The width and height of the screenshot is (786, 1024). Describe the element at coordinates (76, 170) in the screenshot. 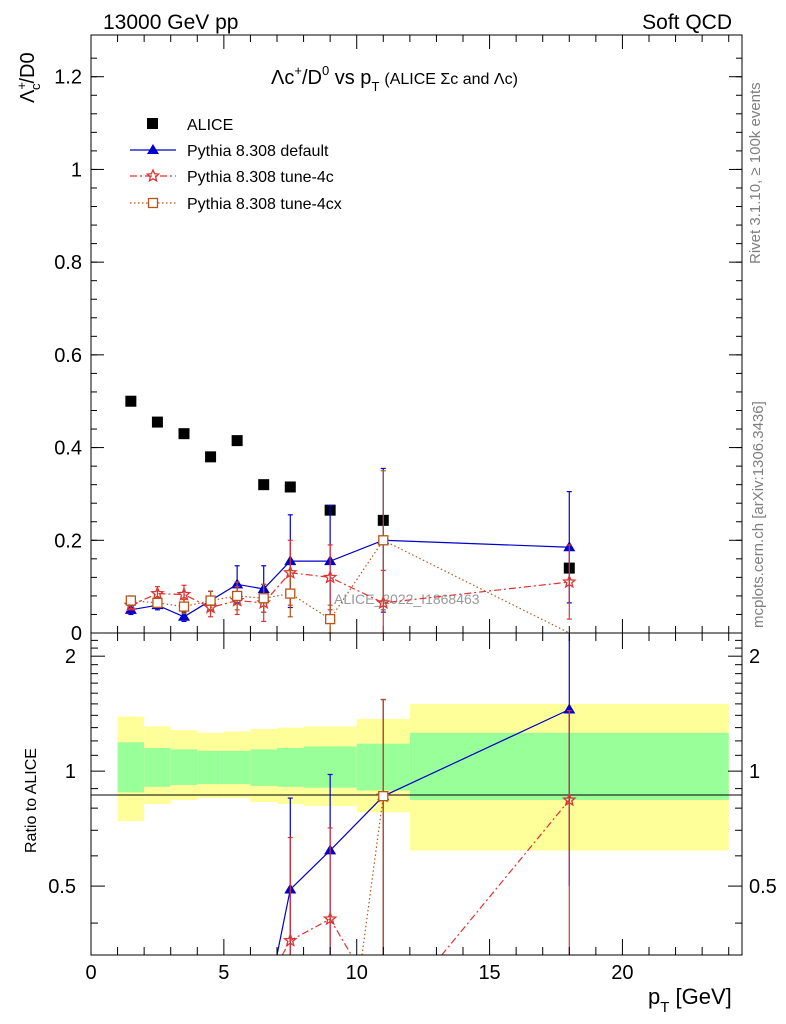

I see `main-y-tick-label: 1` at that location.